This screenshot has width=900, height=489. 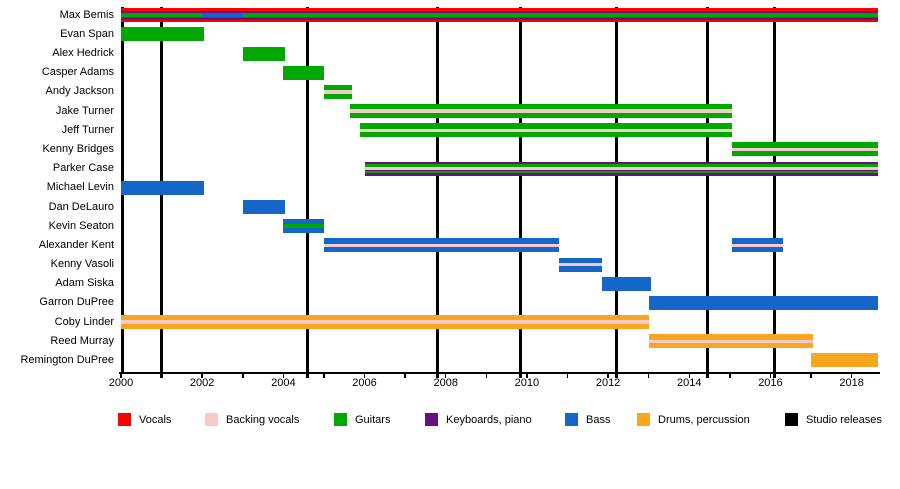 I want to click on legend-item-guitars: Guitars, so click(x=362, y=419).